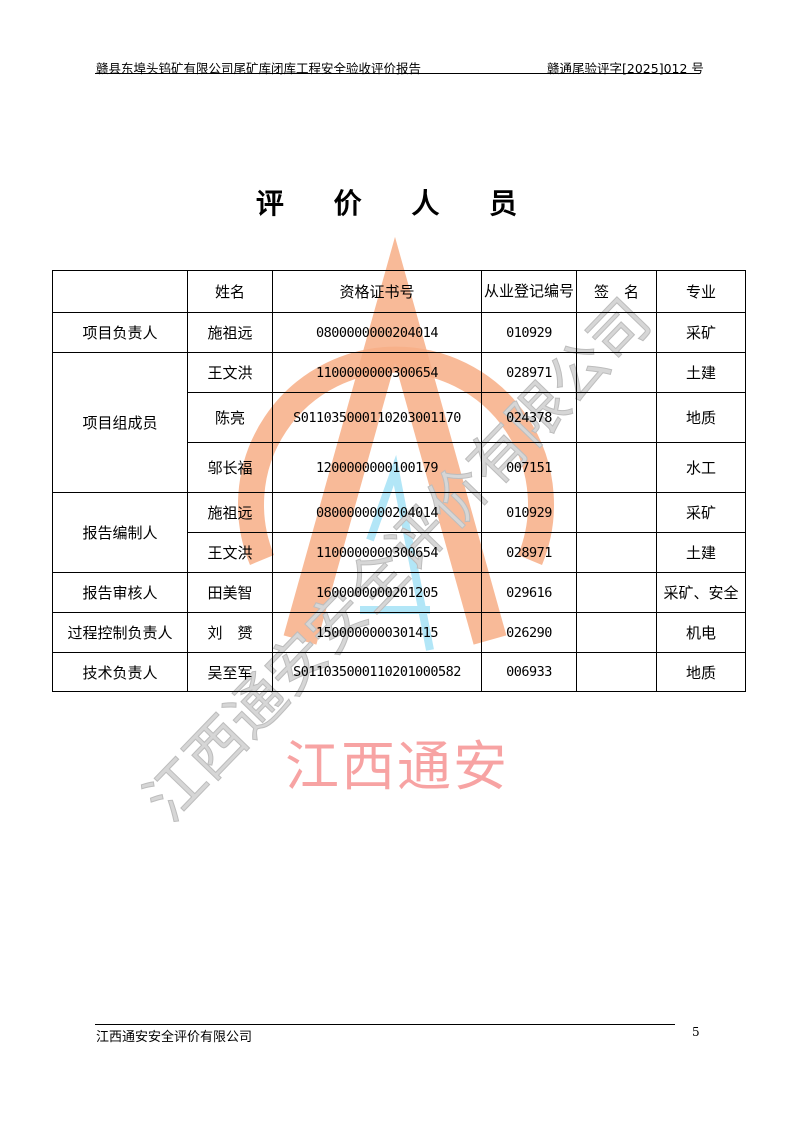 The image size is (793, 1122). What do you see at coordinates (230, 417) in the screenshot?
I see `name-cell: 陈亮` at bounding box center [230, 417].